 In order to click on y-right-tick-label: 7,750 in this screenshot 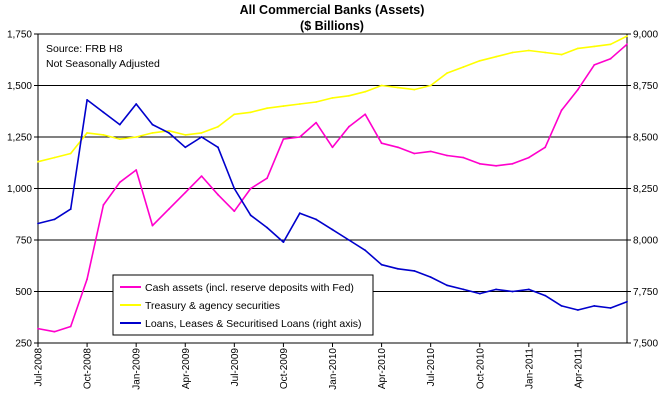, I will do `click(645, 292)`.